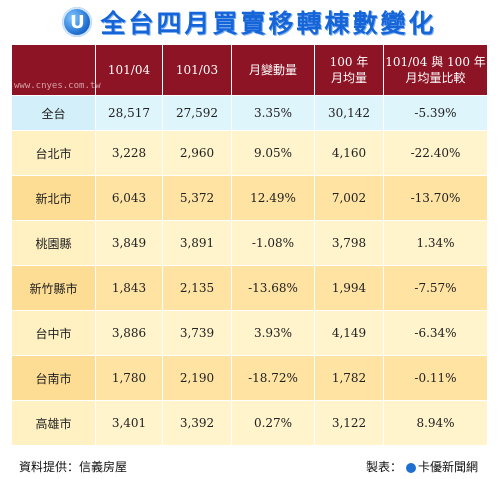  What do you see at coordinates (56, 70) in the screenshot?
I see `table-header-corner: www.cnyes.com.tw` at bounding box center [56, 70].